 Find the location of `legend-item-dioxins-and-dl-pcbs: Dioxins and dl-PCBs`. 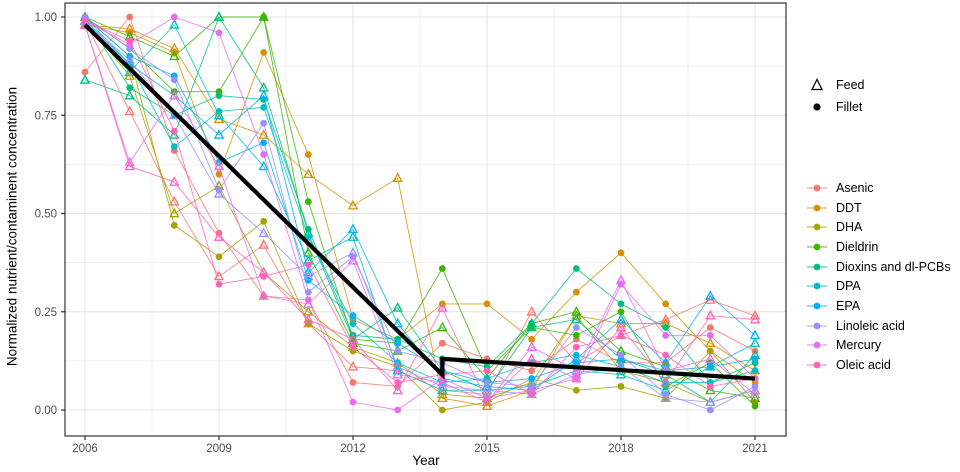

legend-item-dioxins-and-dl-pcbs: Dioxins and dl-PCBs is located at coordinates (877, 267).